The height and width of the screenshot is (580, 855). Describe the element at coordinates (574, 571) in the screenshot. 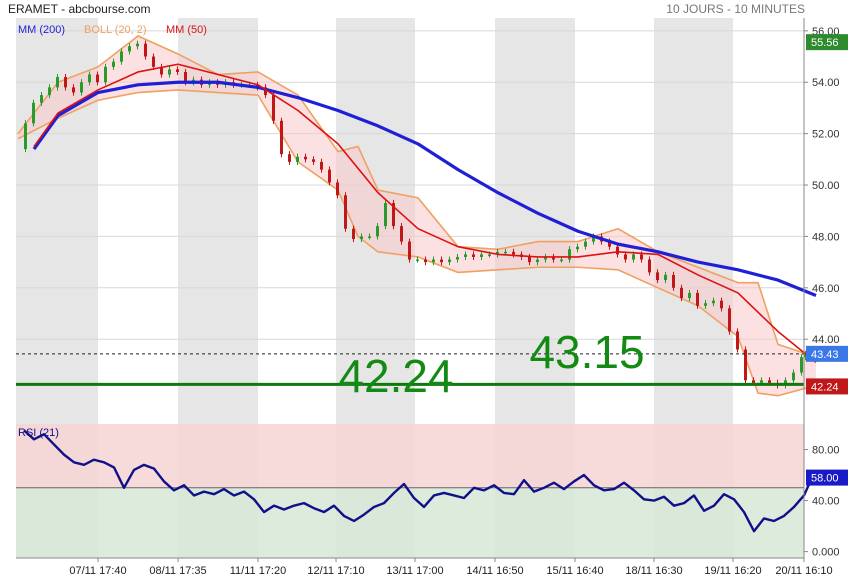

I see `x-tick-label: 15/11 16:40` at that location.